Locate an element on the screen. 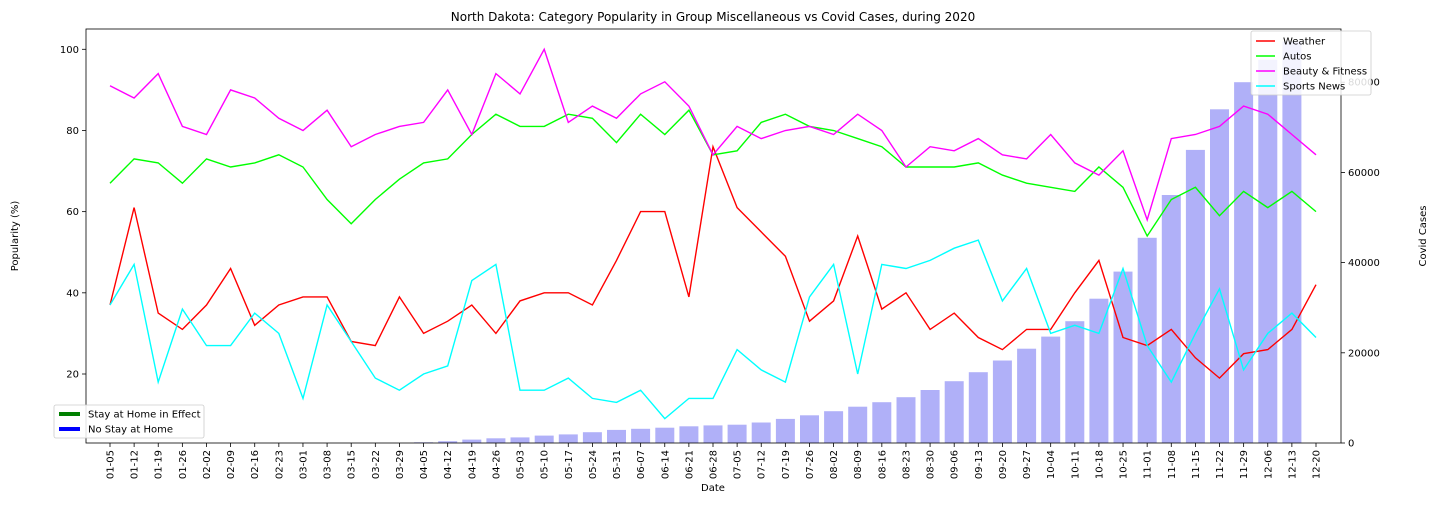  legend: Weather Autos Beauty & Fitness Sports News is located at coordinates (1311, 63).